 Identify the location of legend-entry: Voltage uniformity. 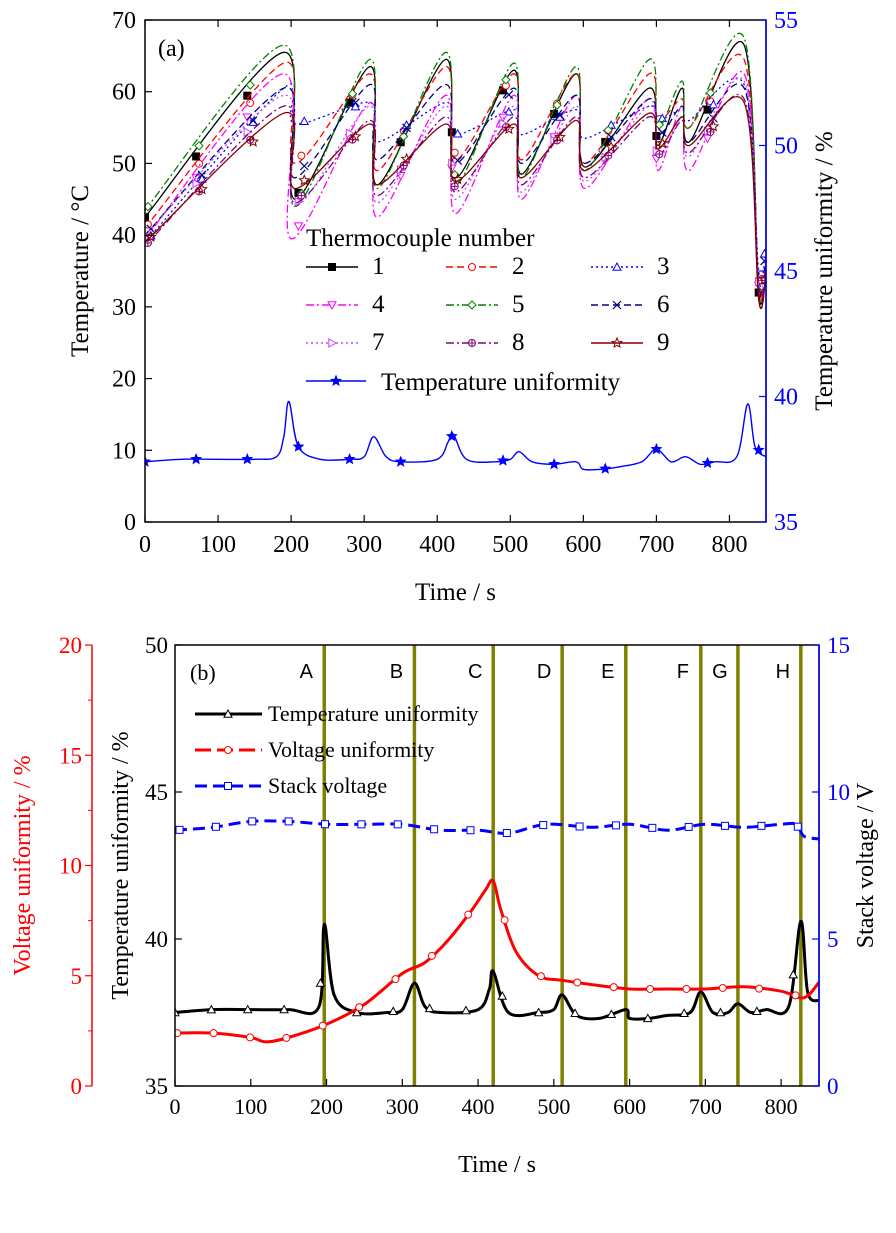
(351, 749).